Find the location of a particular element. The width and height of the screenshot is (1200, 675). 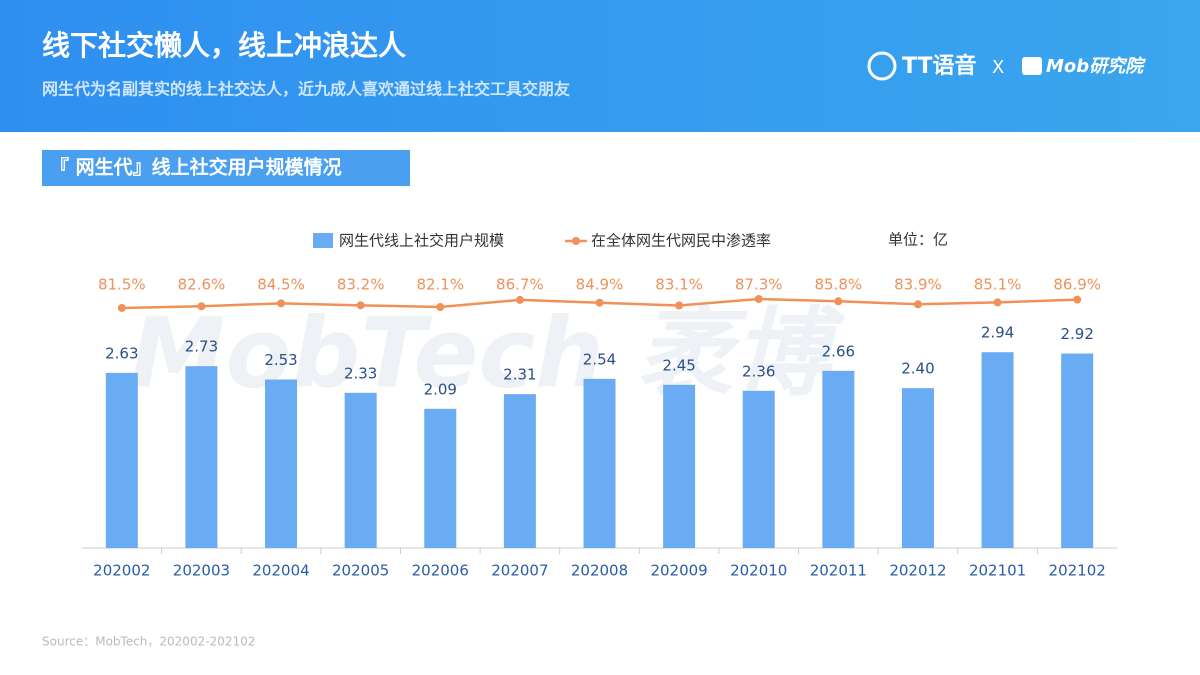

bar-value-label: 2.63 is located at coordinates (121, 353).